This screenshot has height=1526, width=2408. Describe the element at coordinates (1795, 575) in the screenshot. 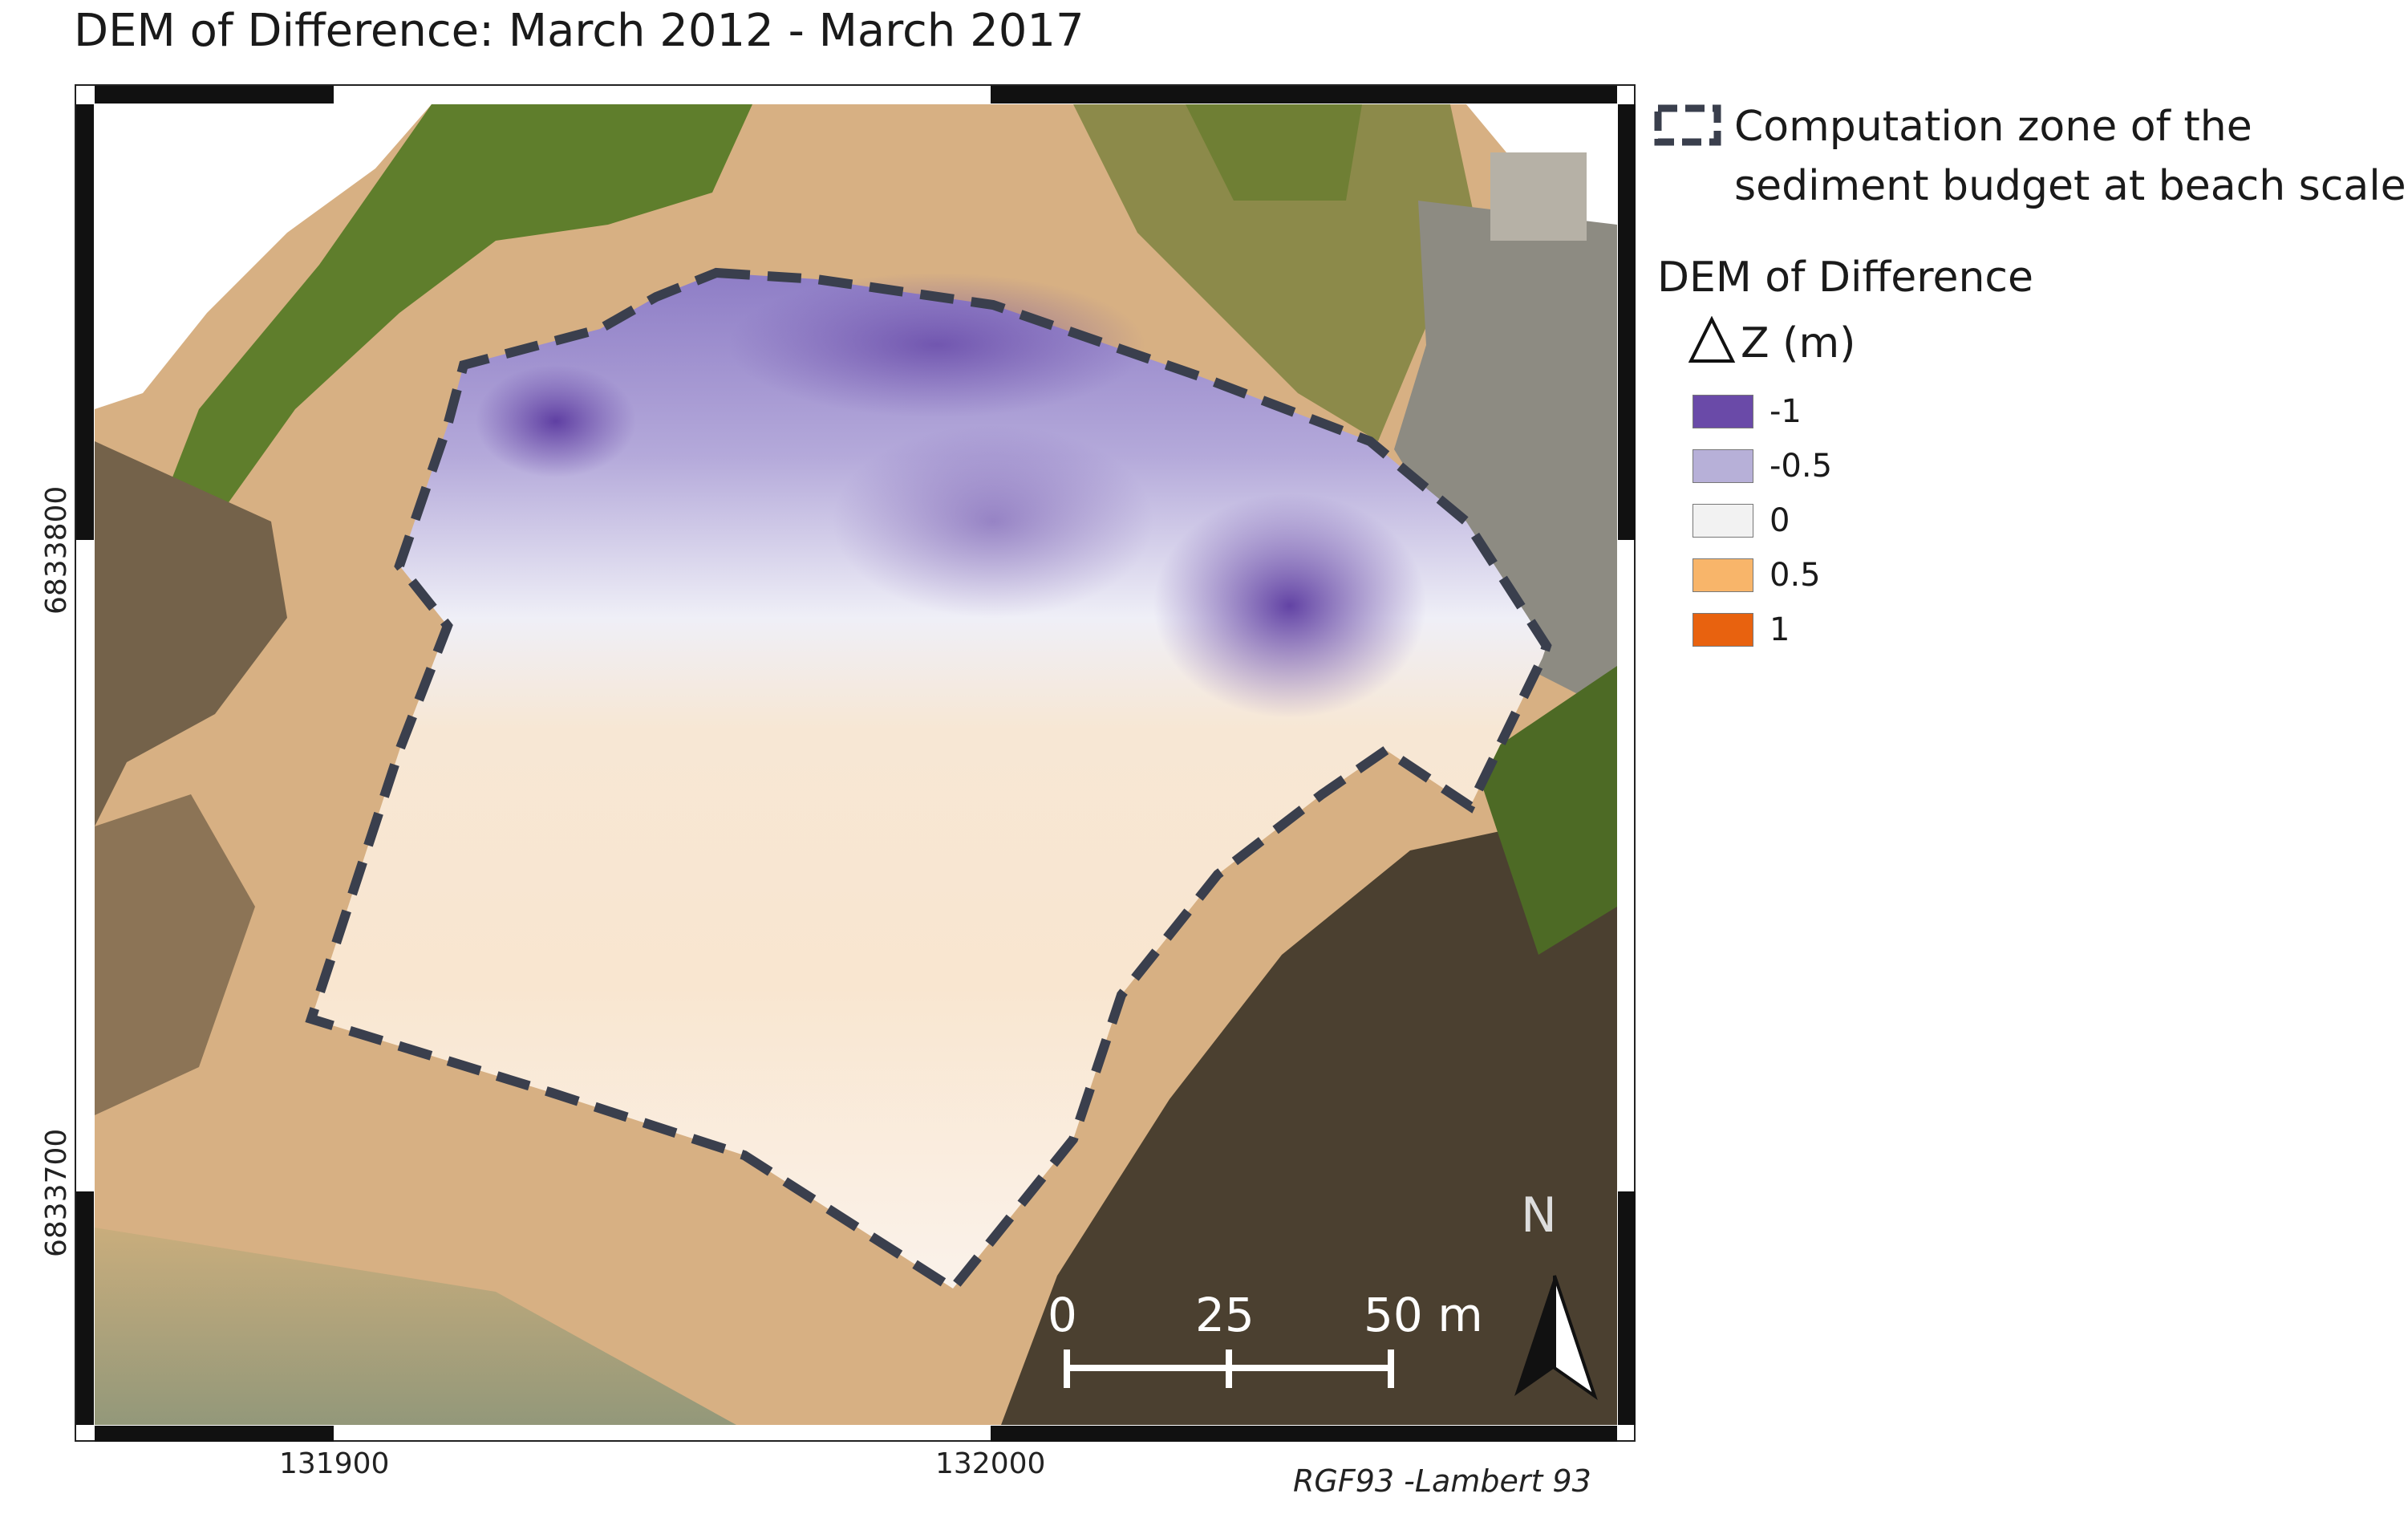

I see `legend-label-05: 0.5` at that location.